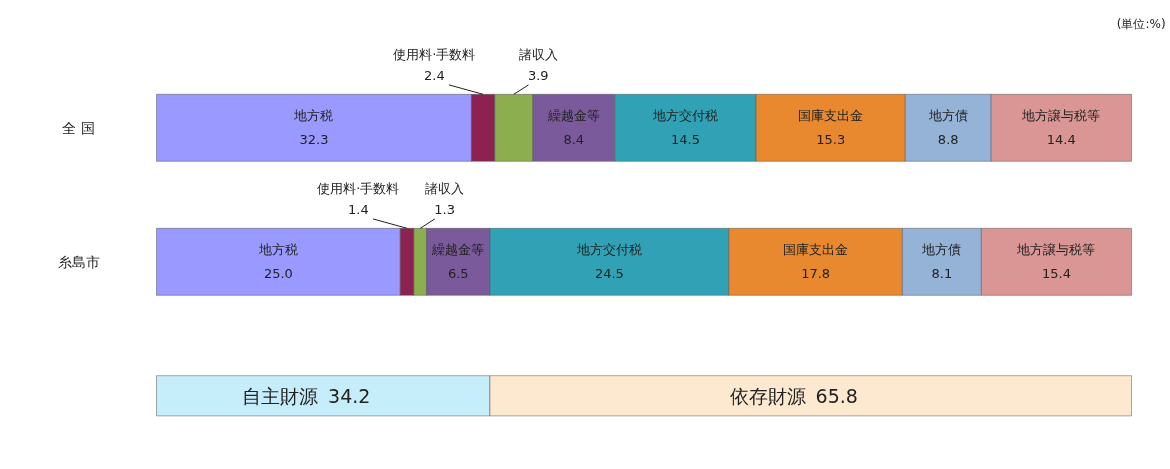 The image size is (1170, 469). Describe the element at coordinates (767, 395) in the screenshot. I see `series-label: 依存財源` at that location.